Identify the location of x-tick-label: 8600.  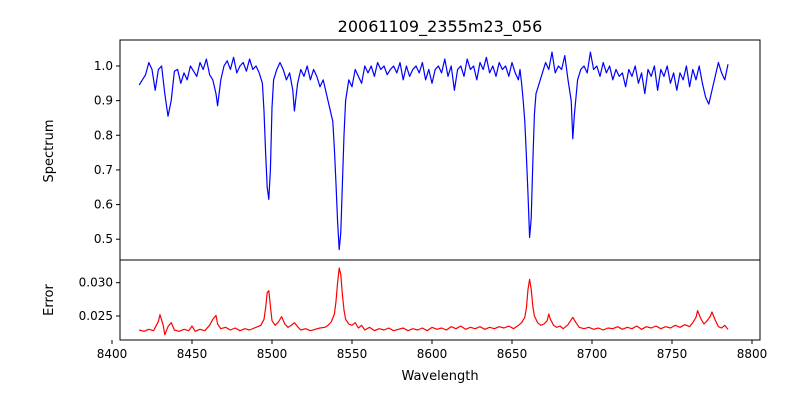
(432, 354).